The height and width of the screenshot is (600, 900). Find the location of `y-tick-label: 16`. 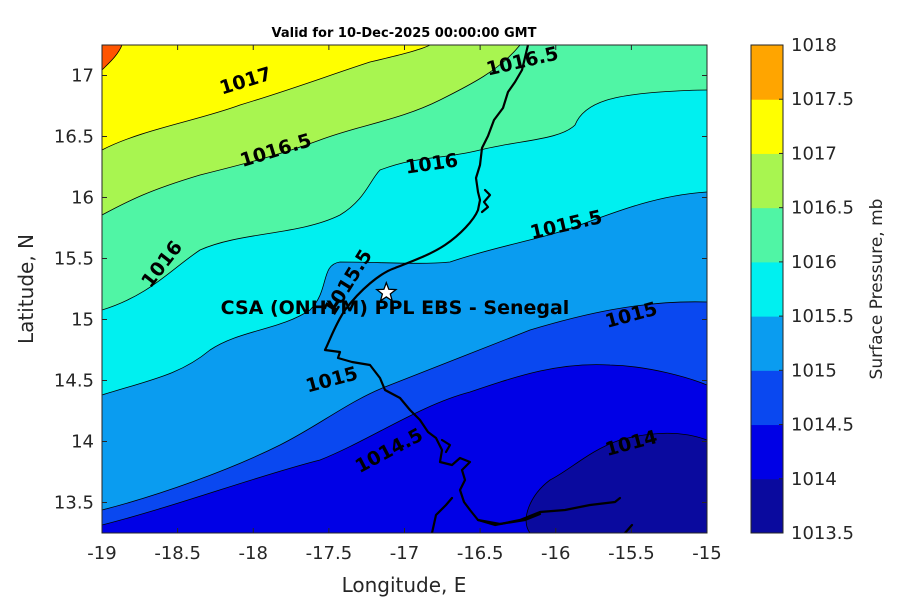

y-tick-label: 16 is located at coordinates (82, 198).